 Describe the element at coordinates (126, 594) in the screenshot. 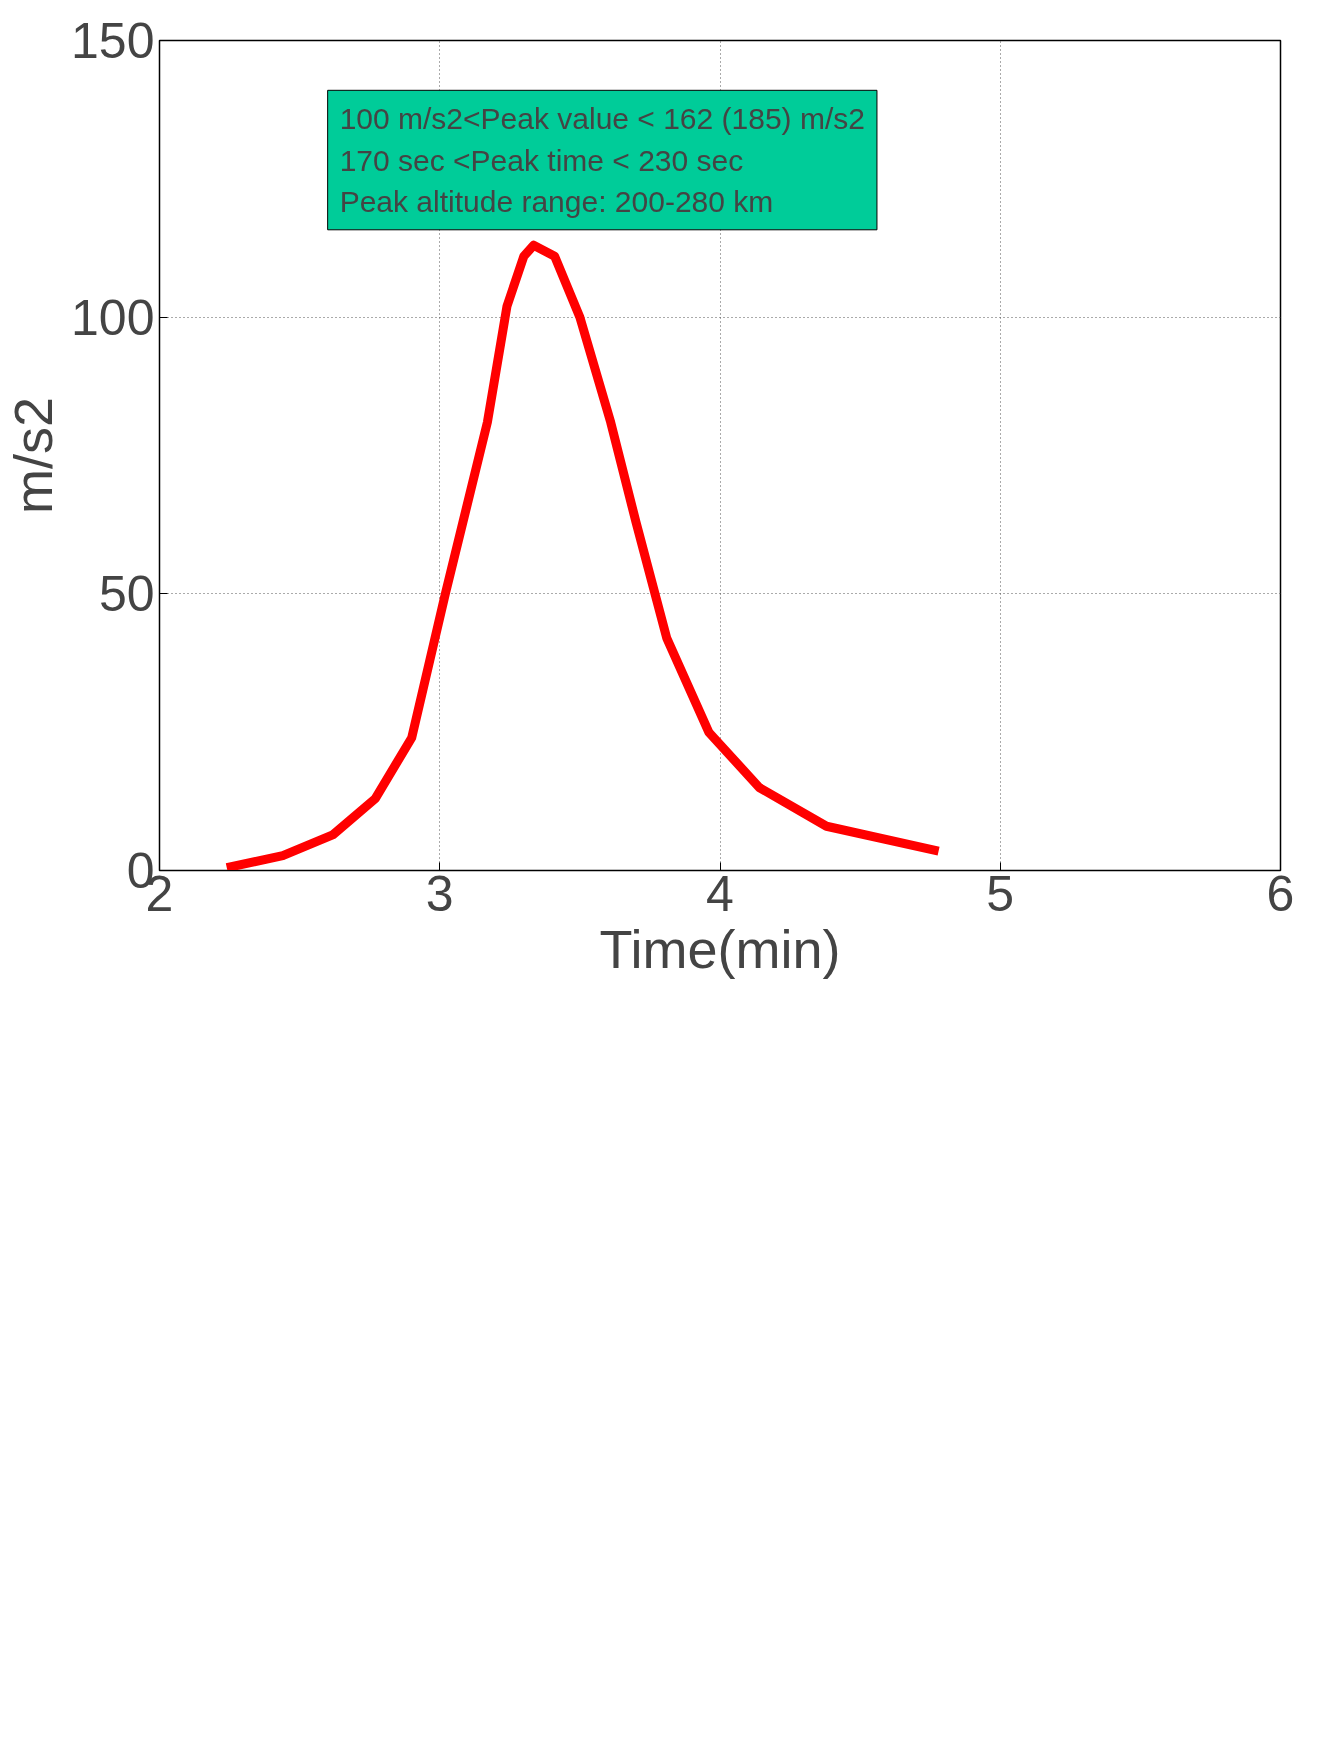

I see `y-tick-label: 50` at that location.